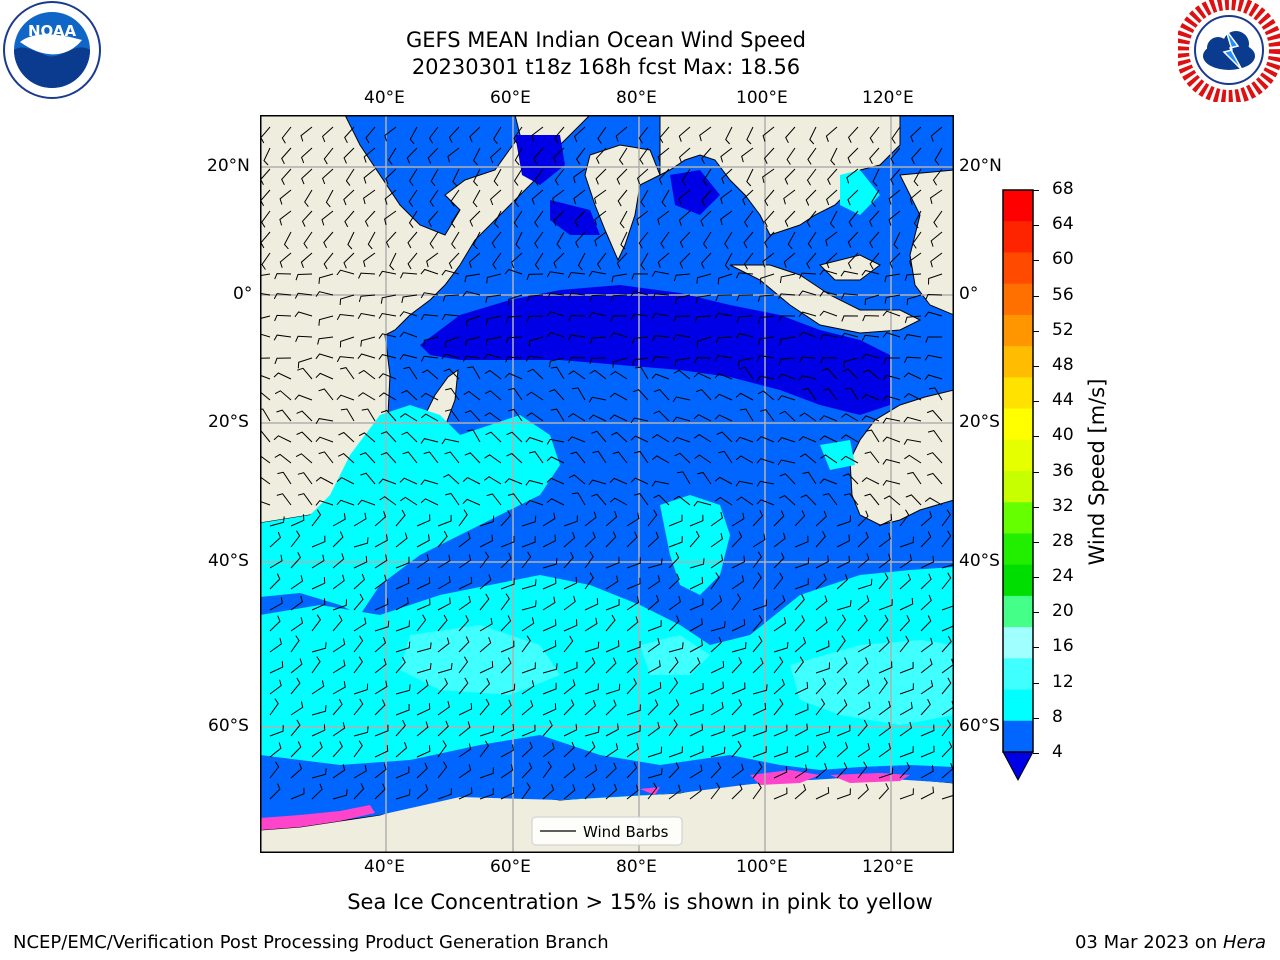  What do you see at coordinates (1063, 681) in the screenshot?
I see `colorbar-tick-label: 12` at bounding box center [1063, 681].